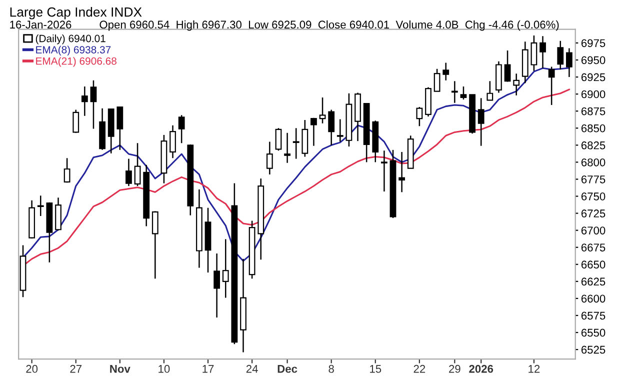 The width and height of the screenshot is (620, 376). I want to click on y-tick-label: 6725, so click(593, 214).